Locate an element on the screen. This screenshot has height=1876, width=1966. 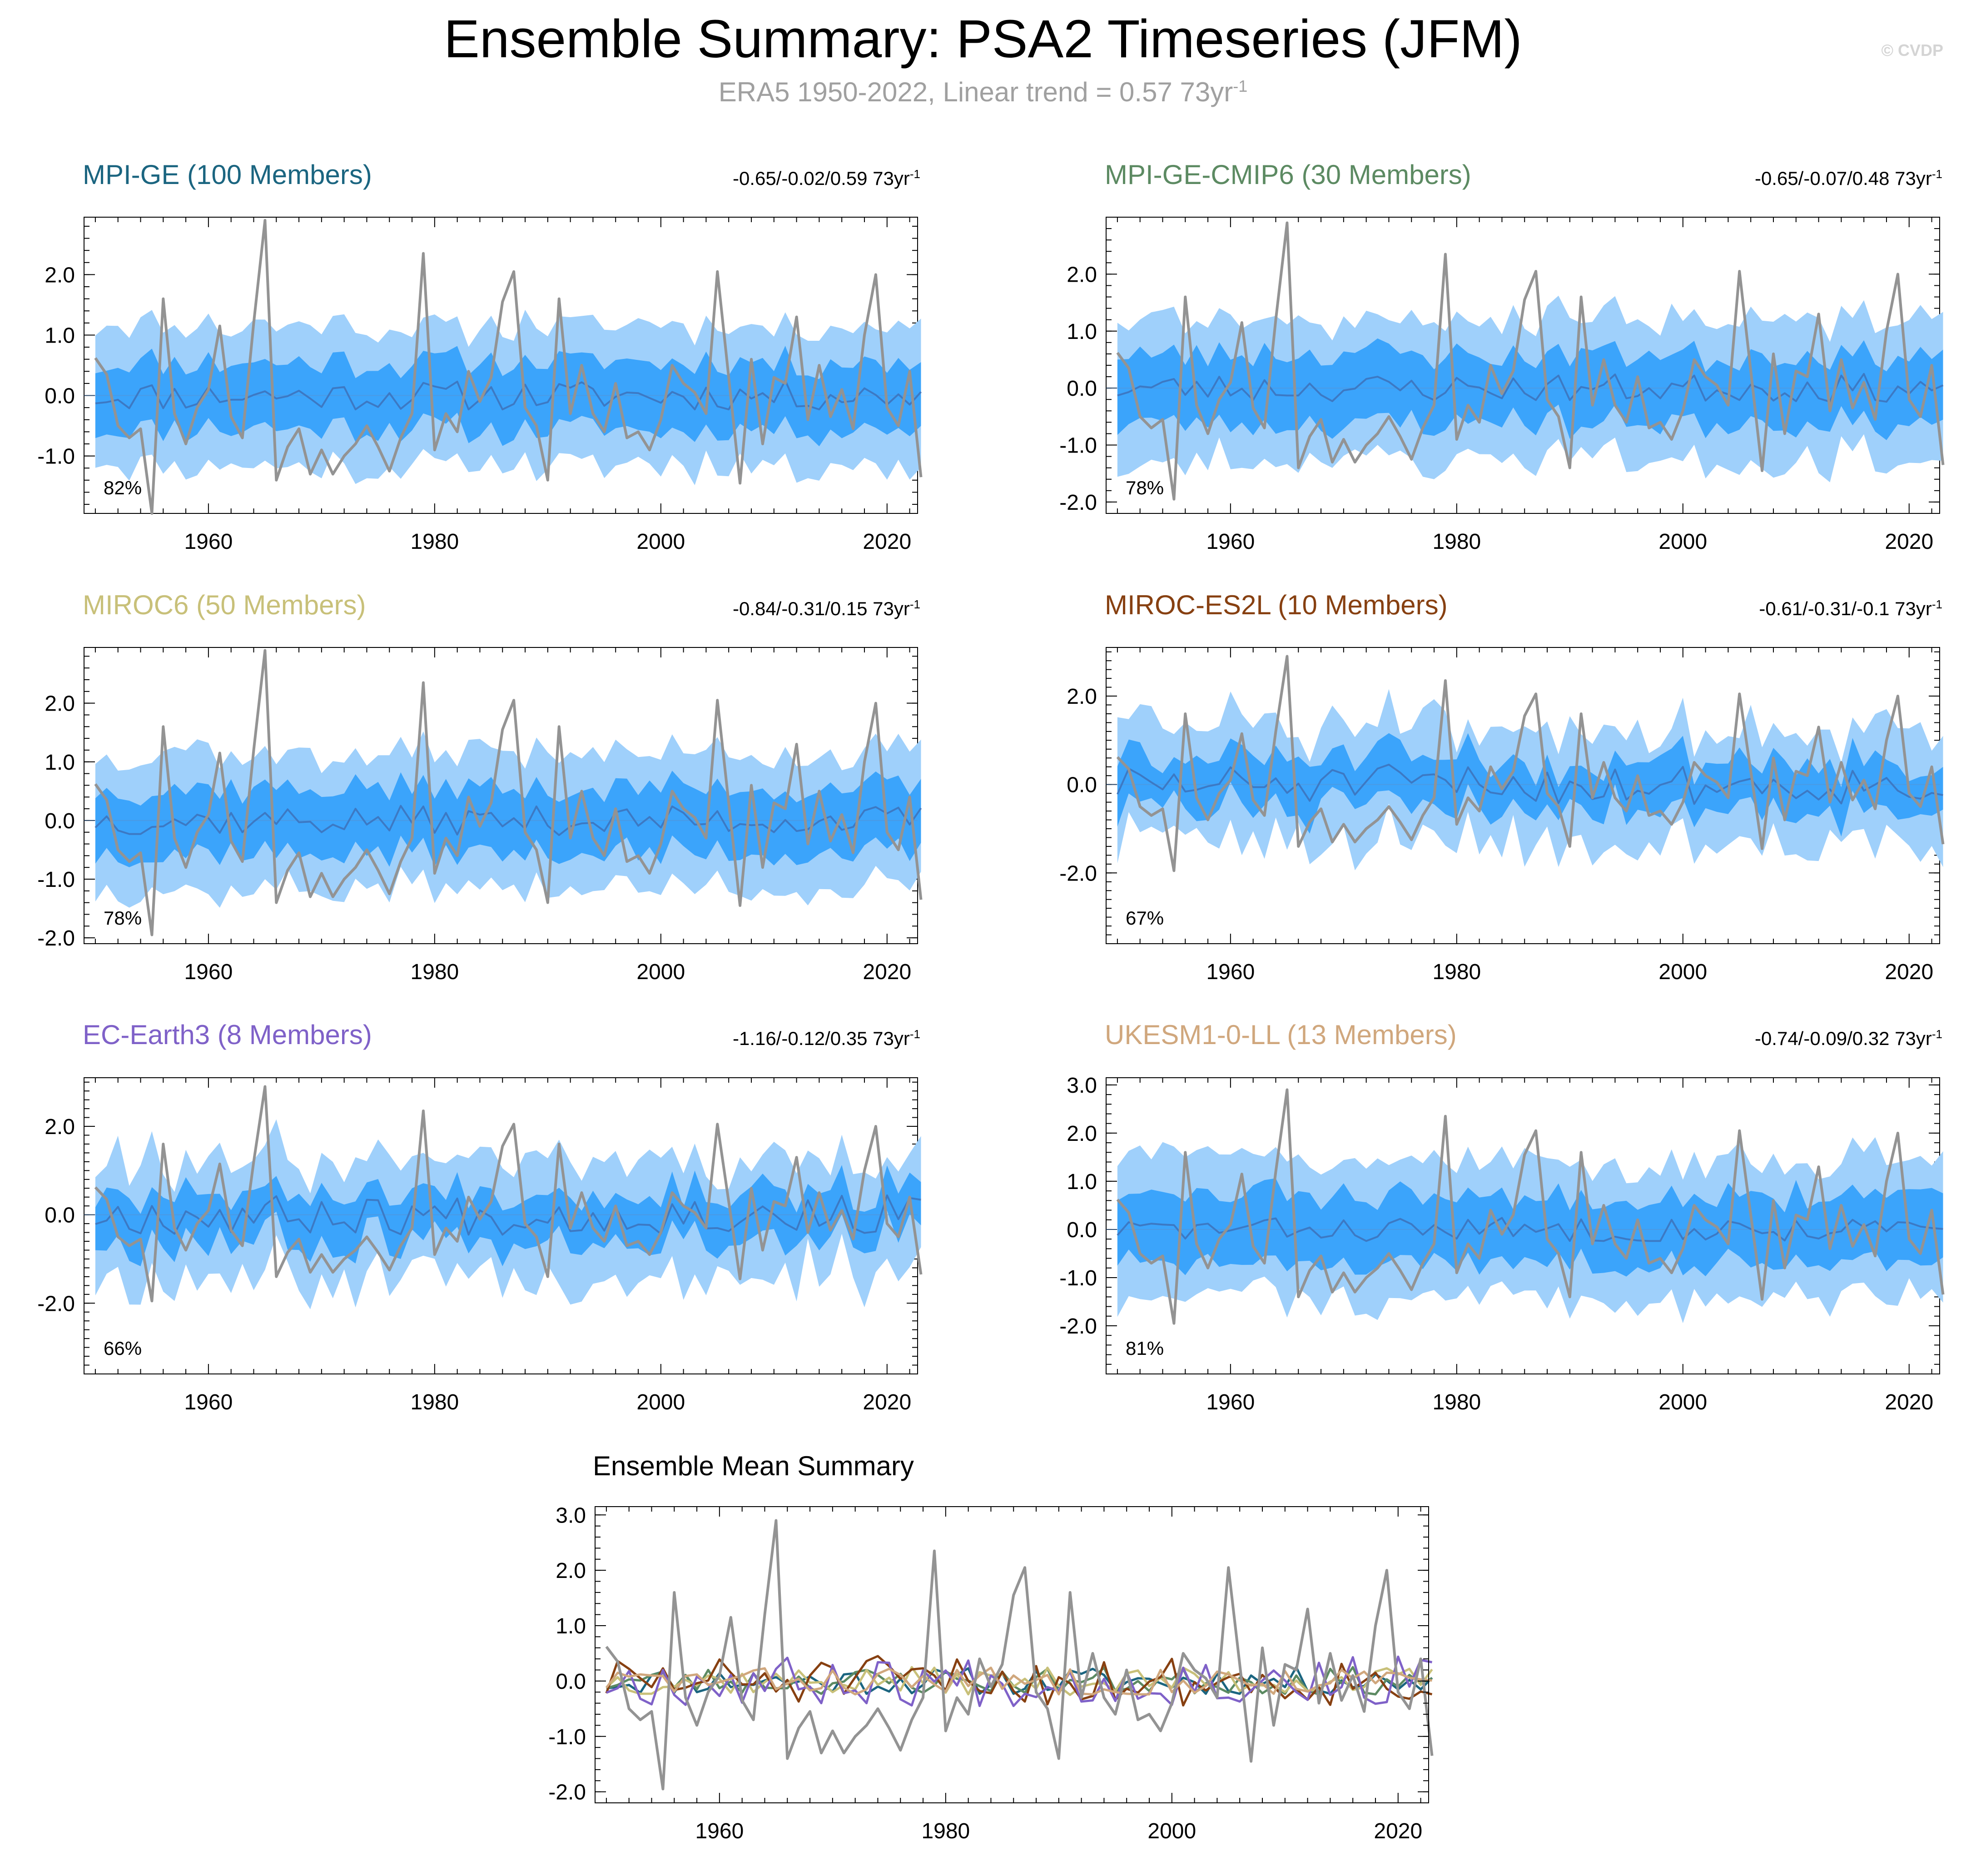
panel-range-miroc-es2l: -0.61/-0.31/-0.1 73yr-1 is located at coordinates (1850, 609).